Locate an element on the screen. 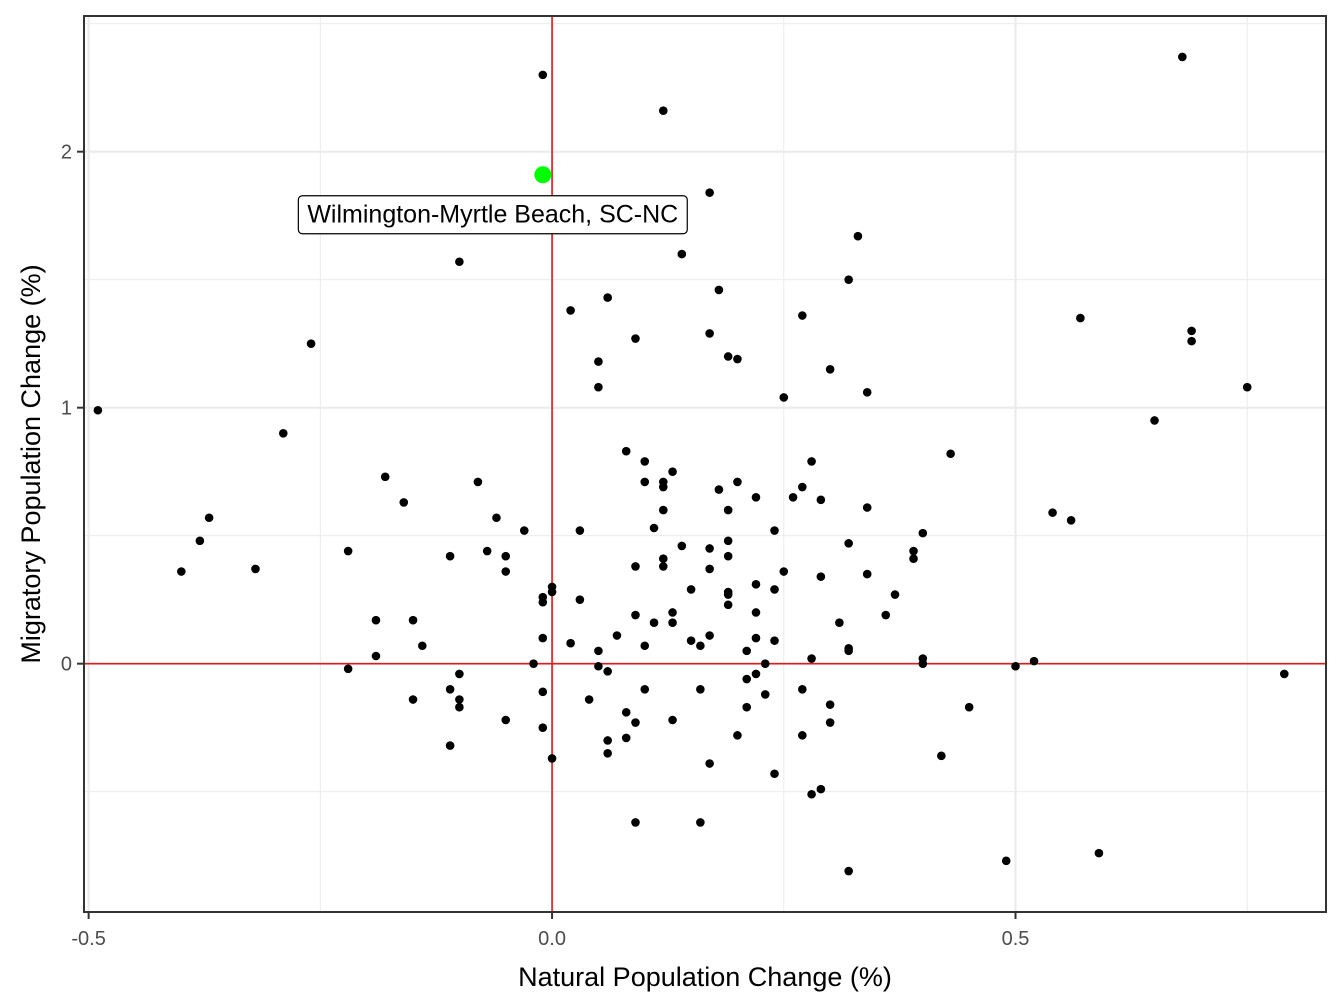  y-tick-label: 2 is located at coordinates (66, 153).